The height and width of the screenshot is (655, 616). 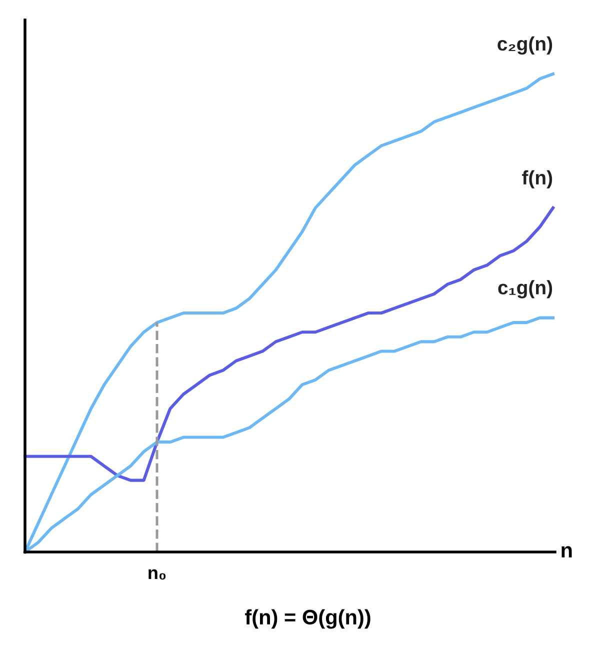 I want to click on series-label: c₁g(n), so click(x=525, y=289).